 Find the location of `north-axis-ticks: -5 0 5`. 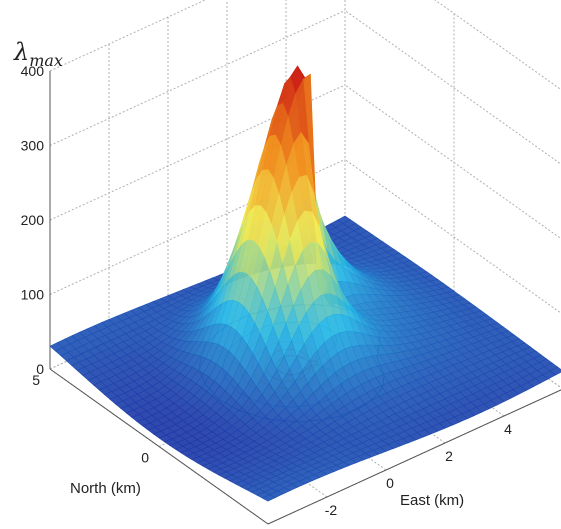

north-axis-ticks: -5 0 5 is located at coordinates (145, 450).